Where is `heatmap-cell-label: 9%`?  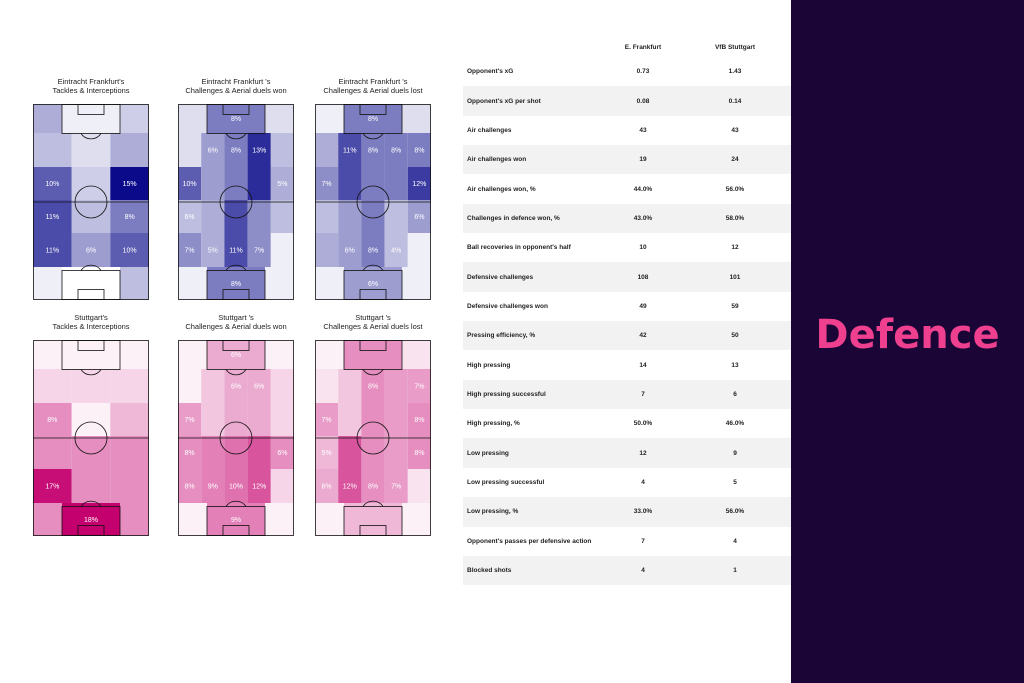
heatmap-cell-label: 9% is located at coordinates (236, 520).